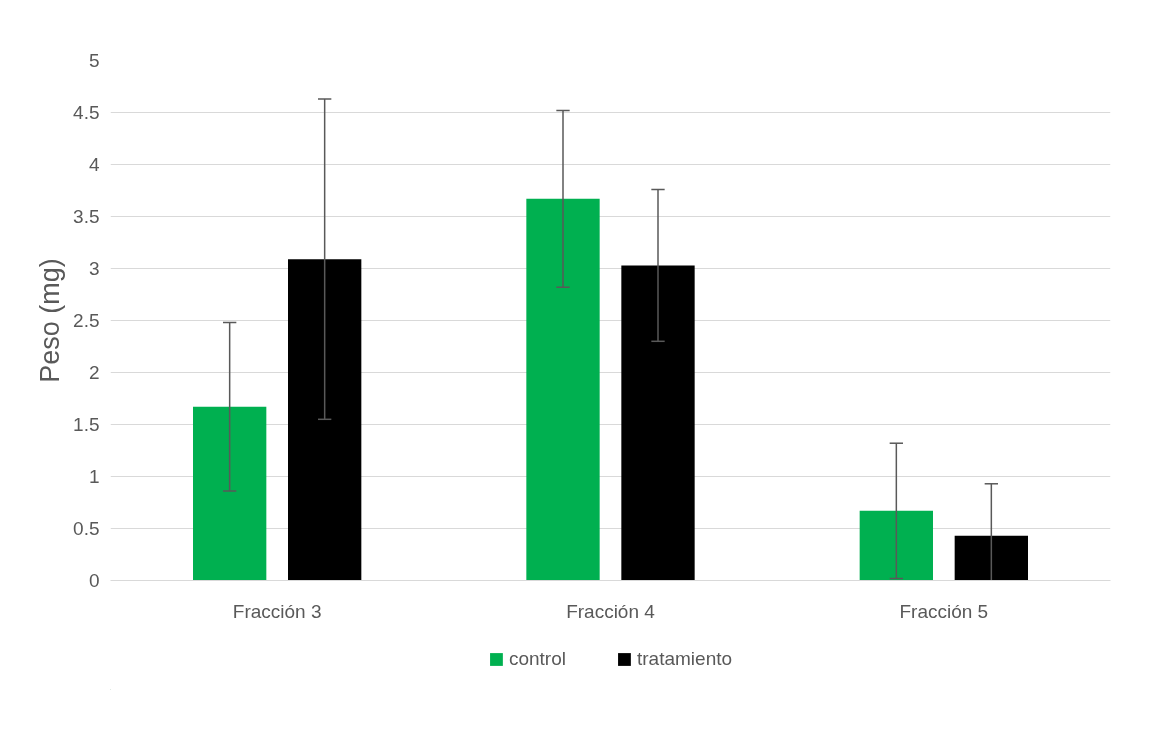 Image resolution: width=1175 pixels, height=747 pixels. I want to click on y-tick-label: 2, so click(94, 372).